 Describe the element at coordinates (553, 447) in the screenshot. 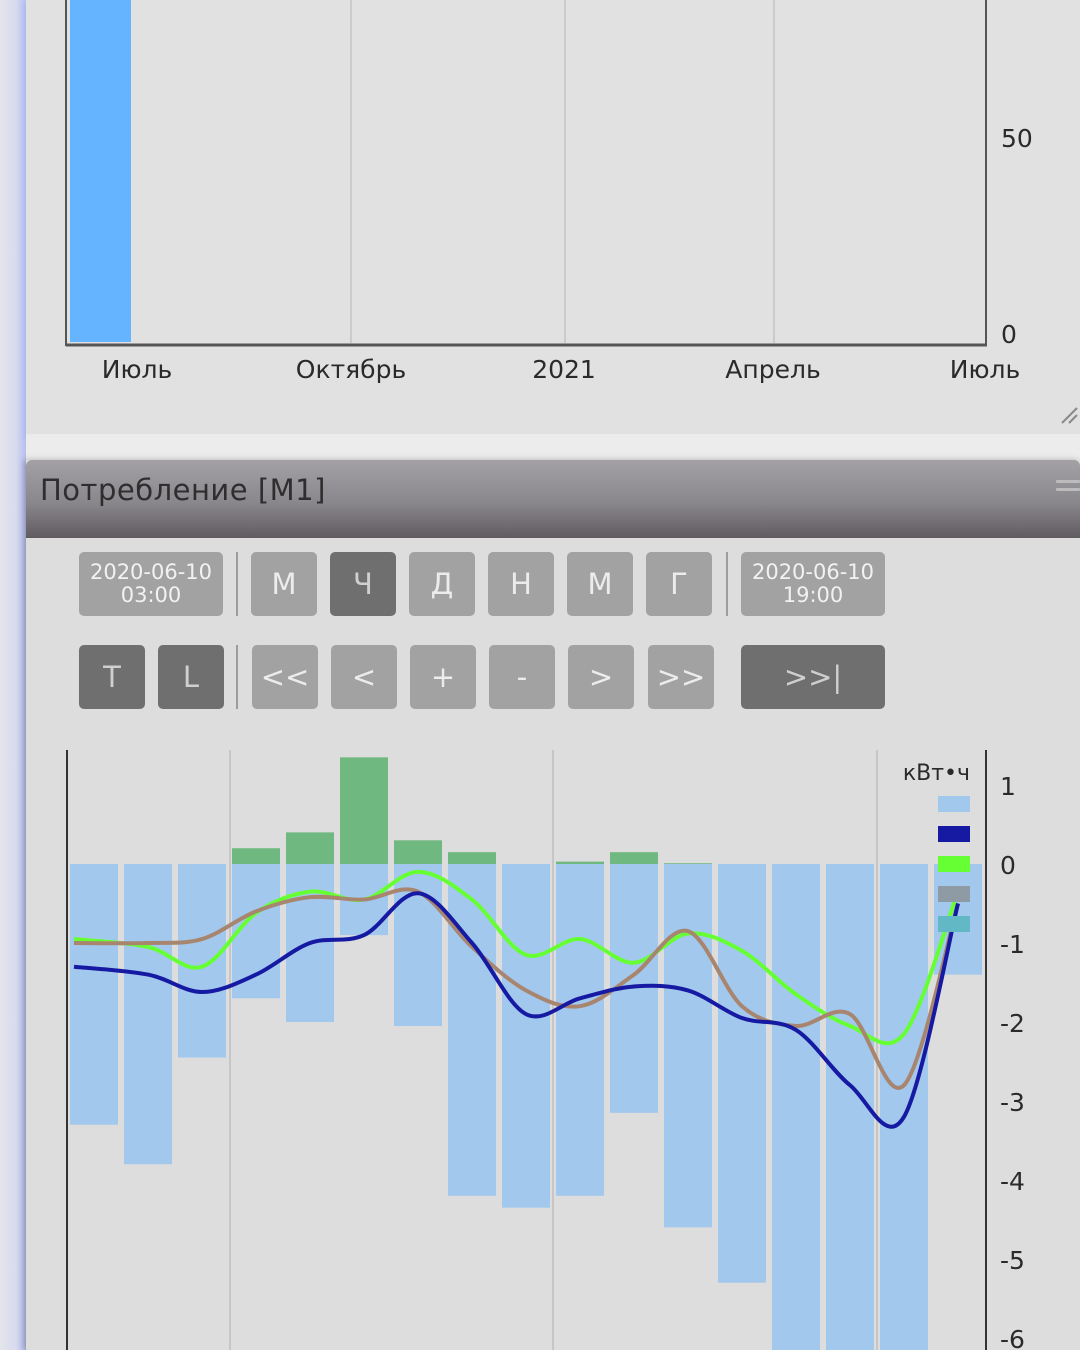

I see `panel-gap` at that location.